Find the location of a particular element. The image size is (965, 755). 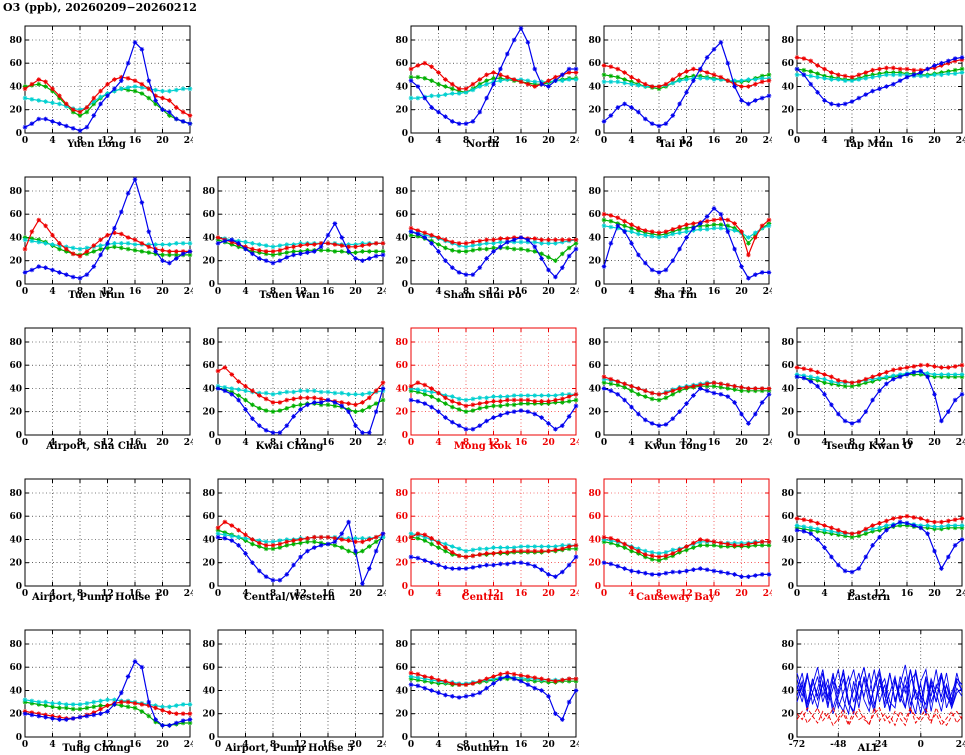

chart-causeway-bay-svg: 0 20 40 60 80 0 4 8 12 16 20 24 is located at coordinates (681, 538).